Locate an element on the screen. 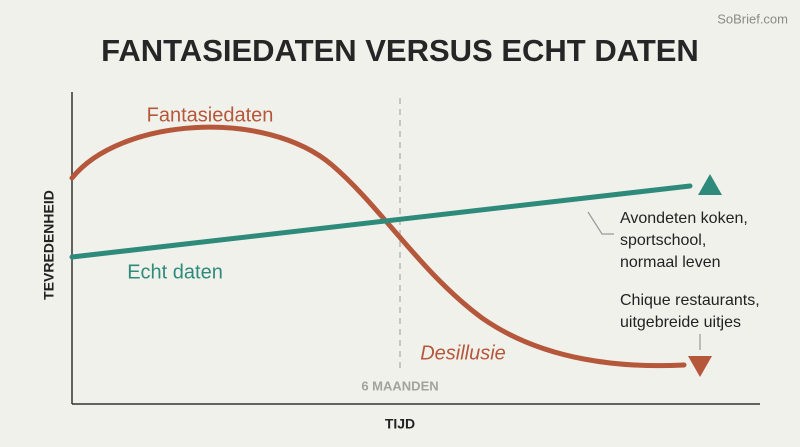 This screenshot has height=447, width=800. callout-text: uitgebreide uitjes is located at coordinates (680, 322).